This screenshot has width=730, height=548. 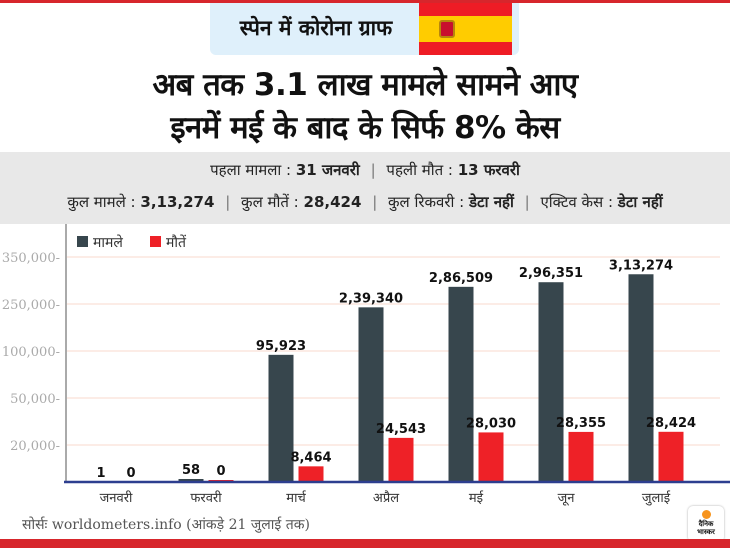 What do you see at coordinates (191, 470) in the screenshot?
I see `data-label-cases: 58` at bounding box center [191, 470].